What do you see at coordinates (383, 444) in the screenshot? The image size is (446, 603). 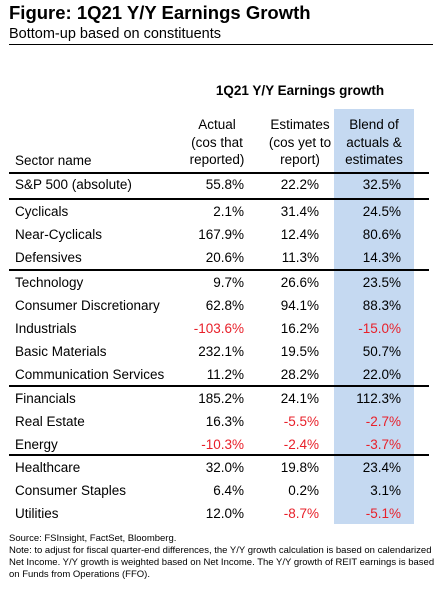 I see `blend-cell: -3.7%` at bounding box center [383, 444].